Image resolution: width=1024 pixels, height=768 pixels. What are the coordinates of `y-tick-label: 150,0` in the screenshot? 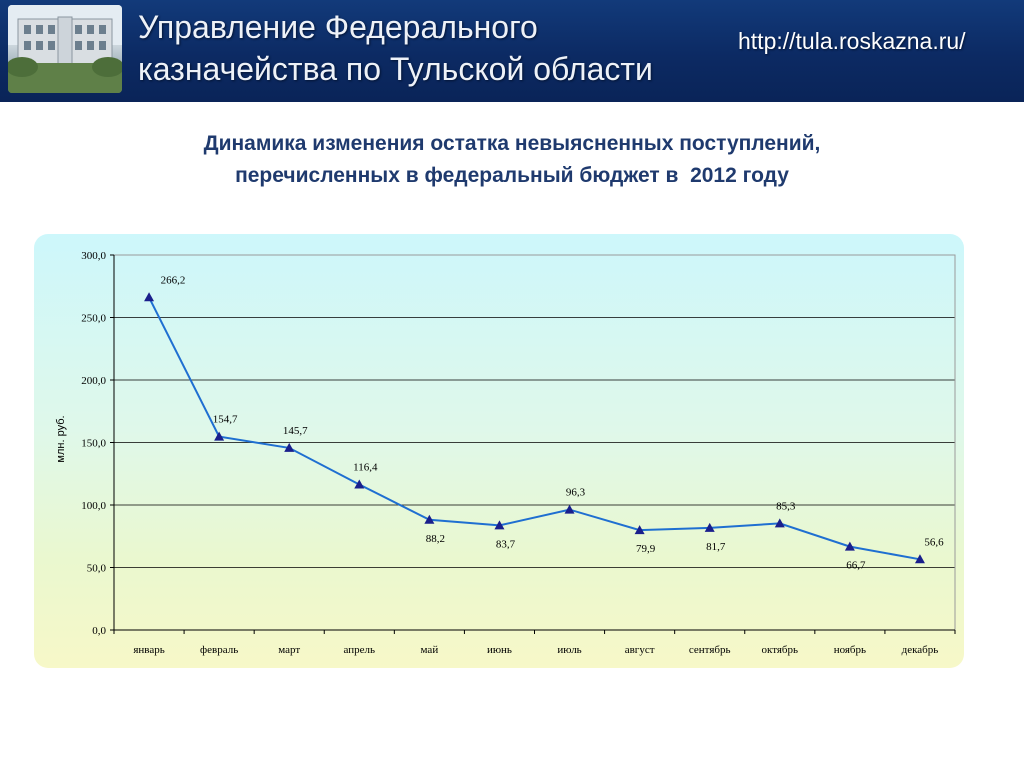 It's located at (93, 444).